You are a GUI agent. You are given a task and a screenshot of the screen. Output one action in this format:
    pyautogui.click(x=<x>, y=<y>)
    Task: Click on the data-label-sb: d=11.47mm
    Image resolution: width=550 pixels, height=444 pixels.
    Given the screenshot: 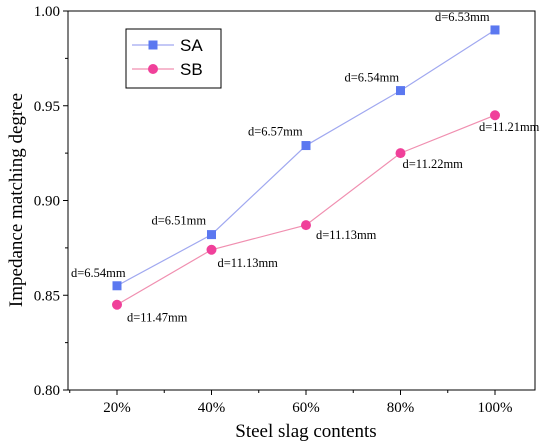 What is the action you would take?
    pyautogui.click(x=157, y=318)
    